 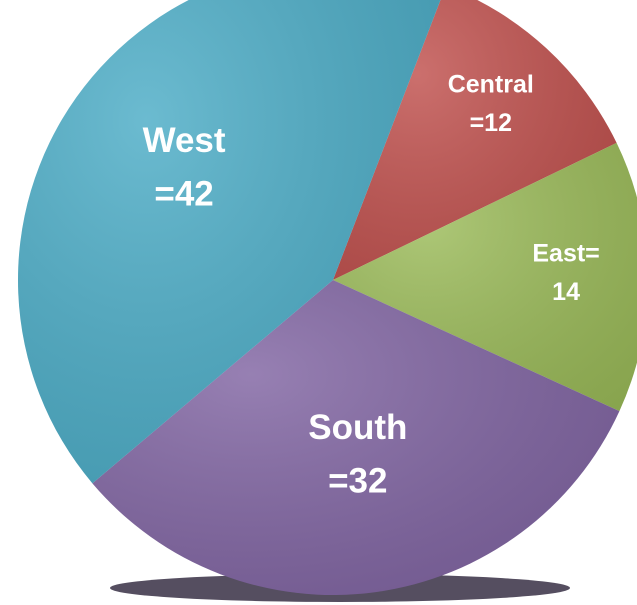 I want to click on slice-label: Central, so click(x=491, y=85).